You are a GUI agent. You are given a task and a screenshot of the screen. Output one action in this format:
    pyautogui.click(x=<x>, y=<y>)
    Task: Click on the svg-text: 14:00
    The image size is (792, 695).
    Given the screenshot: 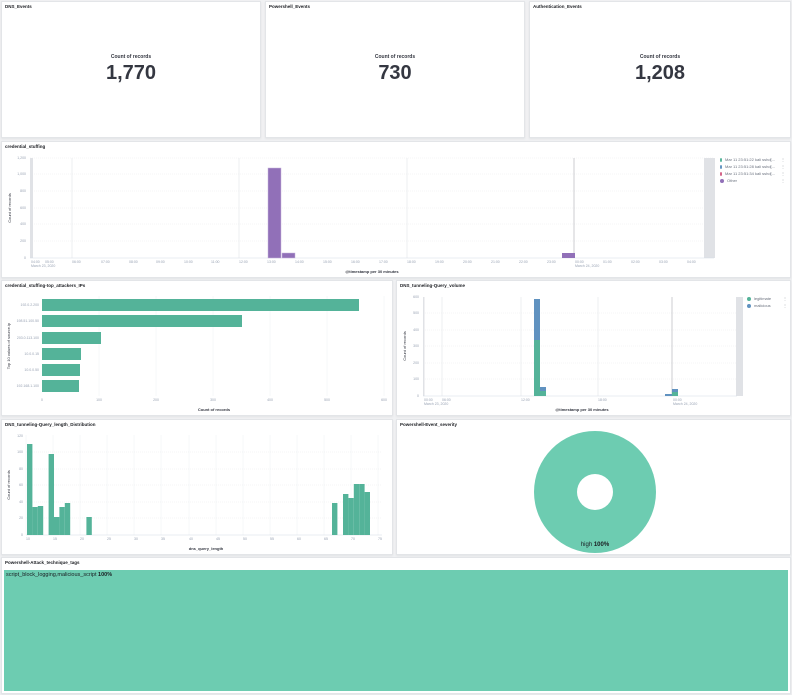 What is the action you would take?
    pyautogui.click(x=299, y=262)
    